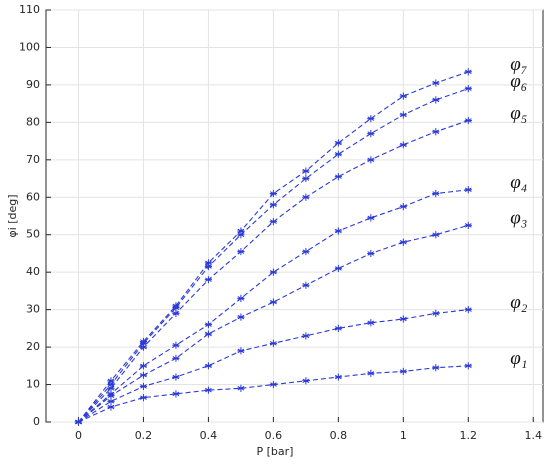 Image resolution: width=550 pixels, height=469 pixels. What do you see at coordinates (29, 9) in the screenshot?
I see `y-tick-label: 110` at bounding box center [29, 9].